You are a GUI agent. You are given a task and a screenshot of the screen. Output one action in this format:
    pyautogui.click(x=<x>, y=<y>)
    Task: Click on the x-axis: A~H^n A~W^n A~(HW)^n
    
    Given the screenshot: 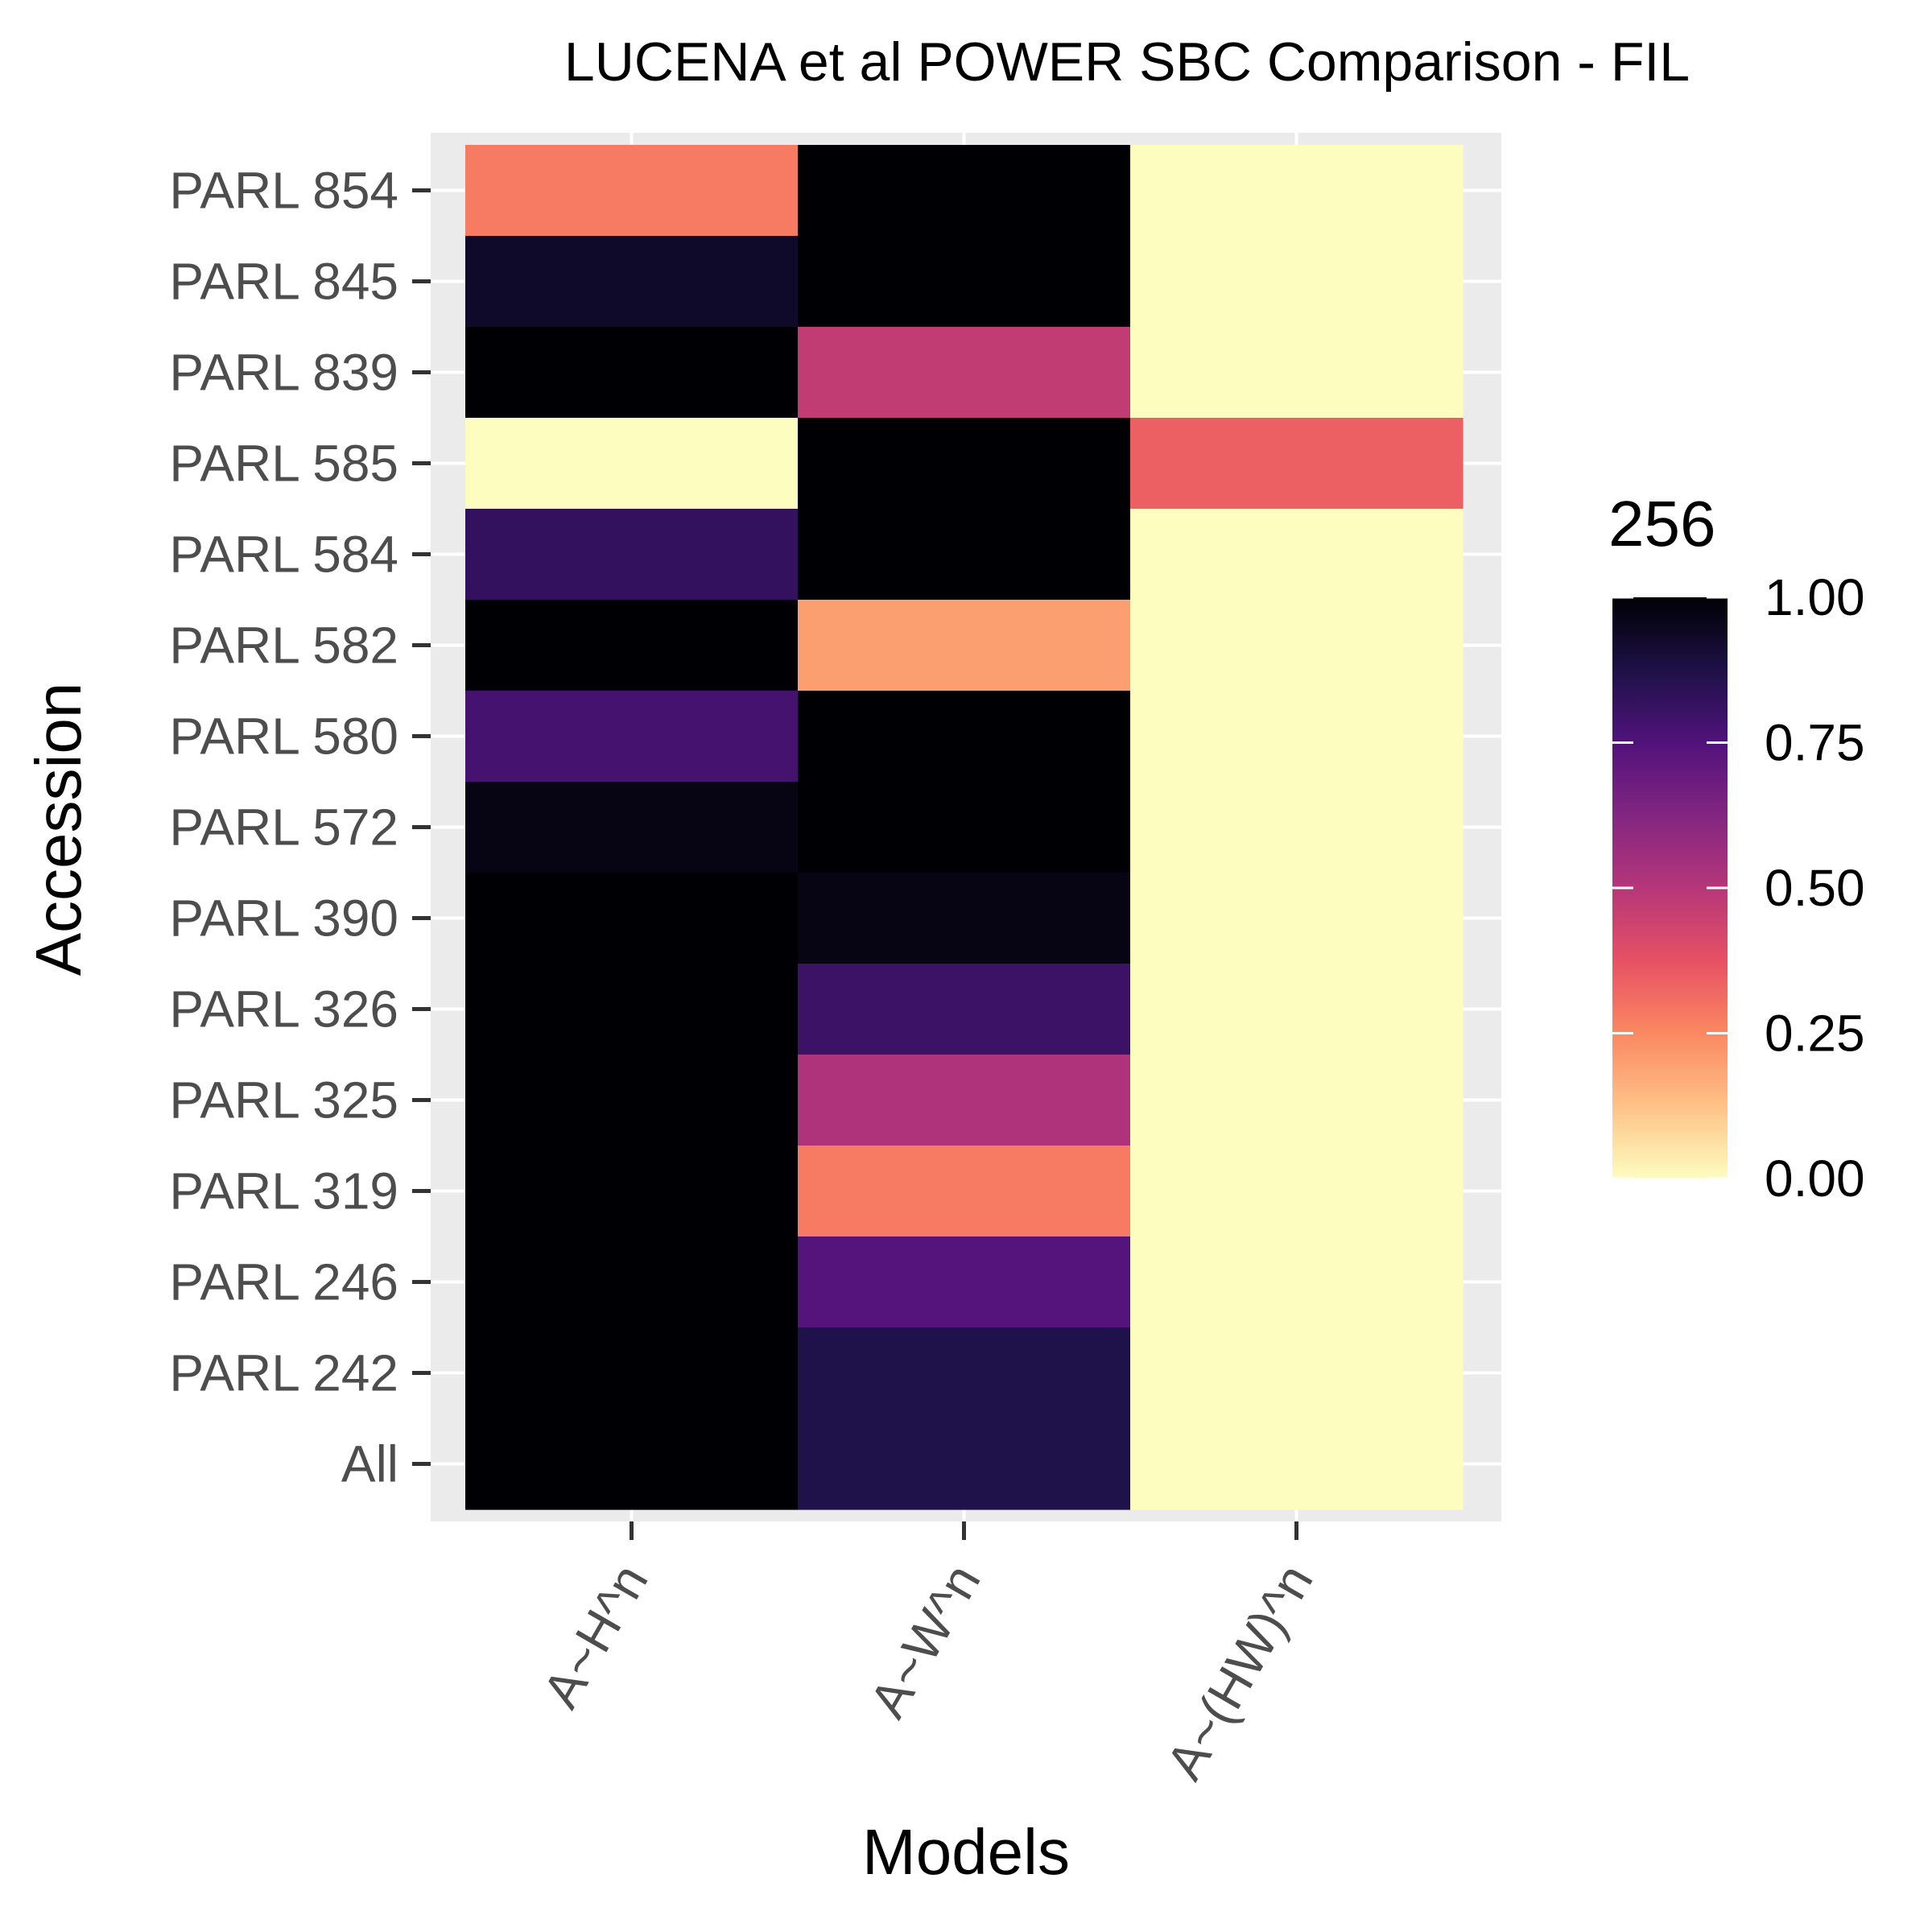 What is the action you would take?
    pyautogui.click(x=927, y=1655)
    